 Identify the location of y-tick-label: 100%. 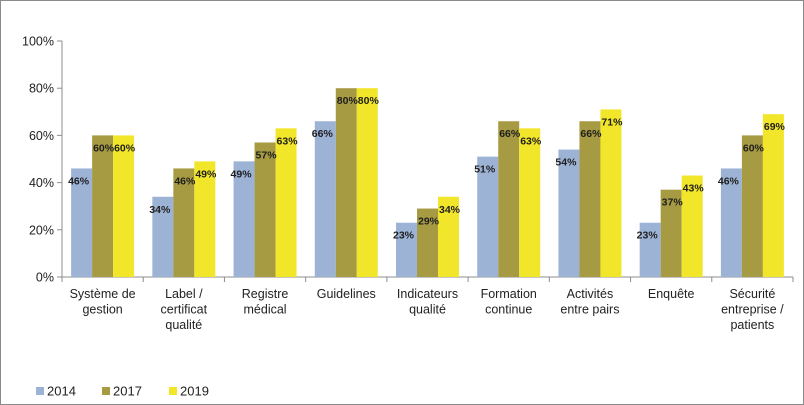
(38, 42).